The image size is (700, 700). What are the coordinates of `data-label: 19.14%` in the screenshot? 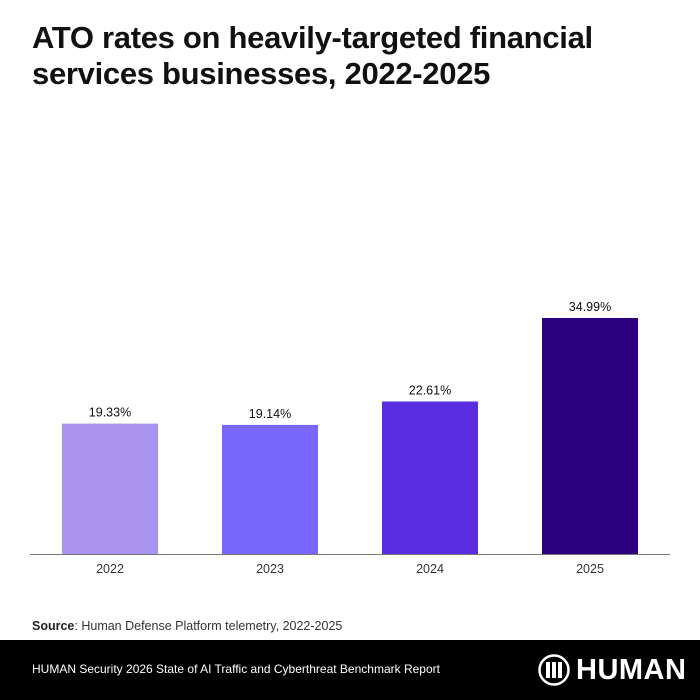 It's located at (270, 414).